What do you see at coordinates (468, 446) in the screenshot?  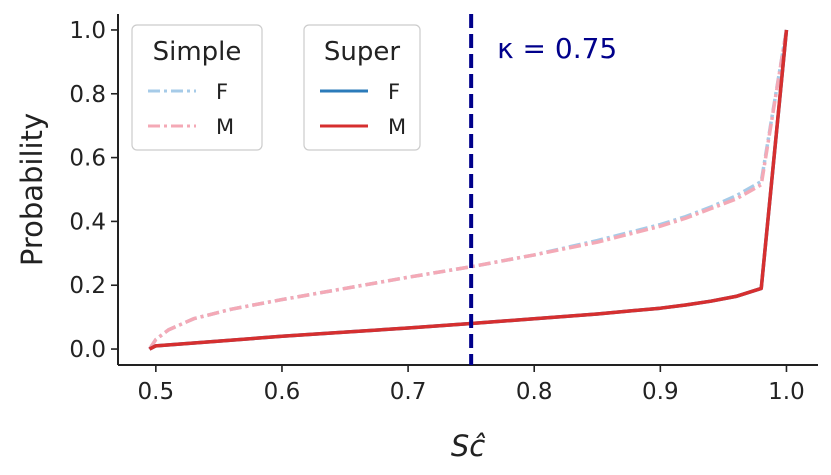 I see `x-axis-title: Sĉ` at bounding box center [468, 446].